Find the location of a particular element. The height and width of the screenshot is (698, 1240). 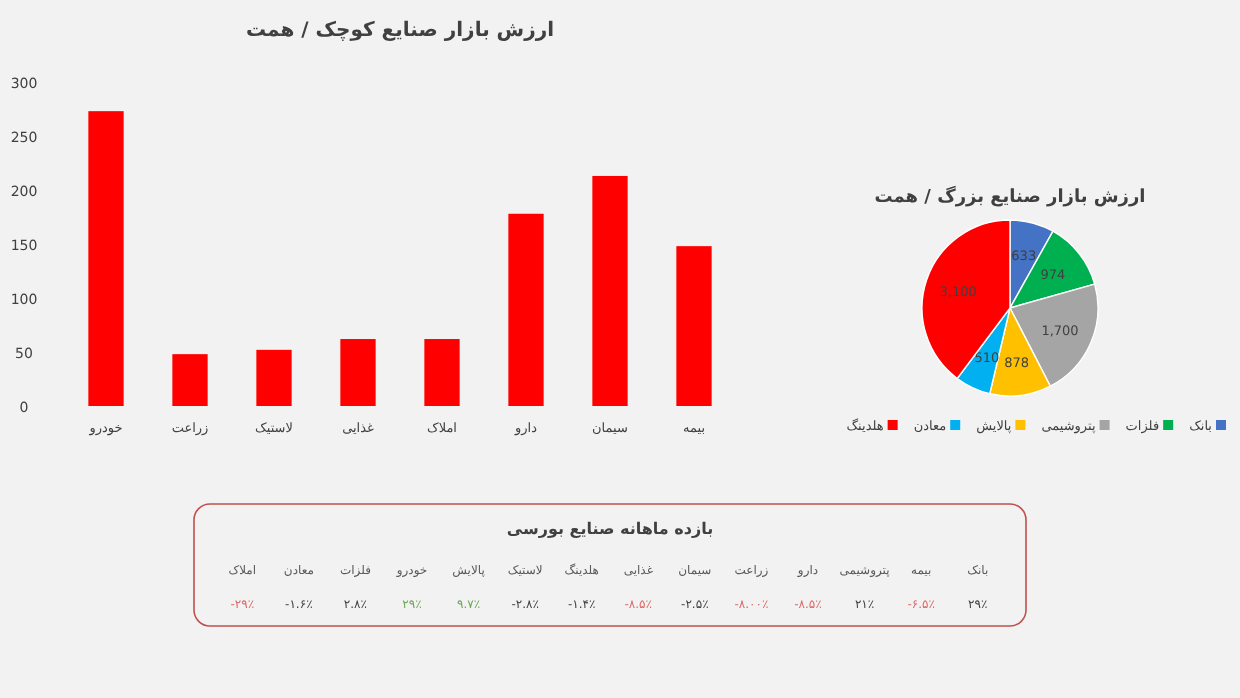

chart-title: ارزش بازار صنایع کوچک / همت is located at coordinates (400, 31).